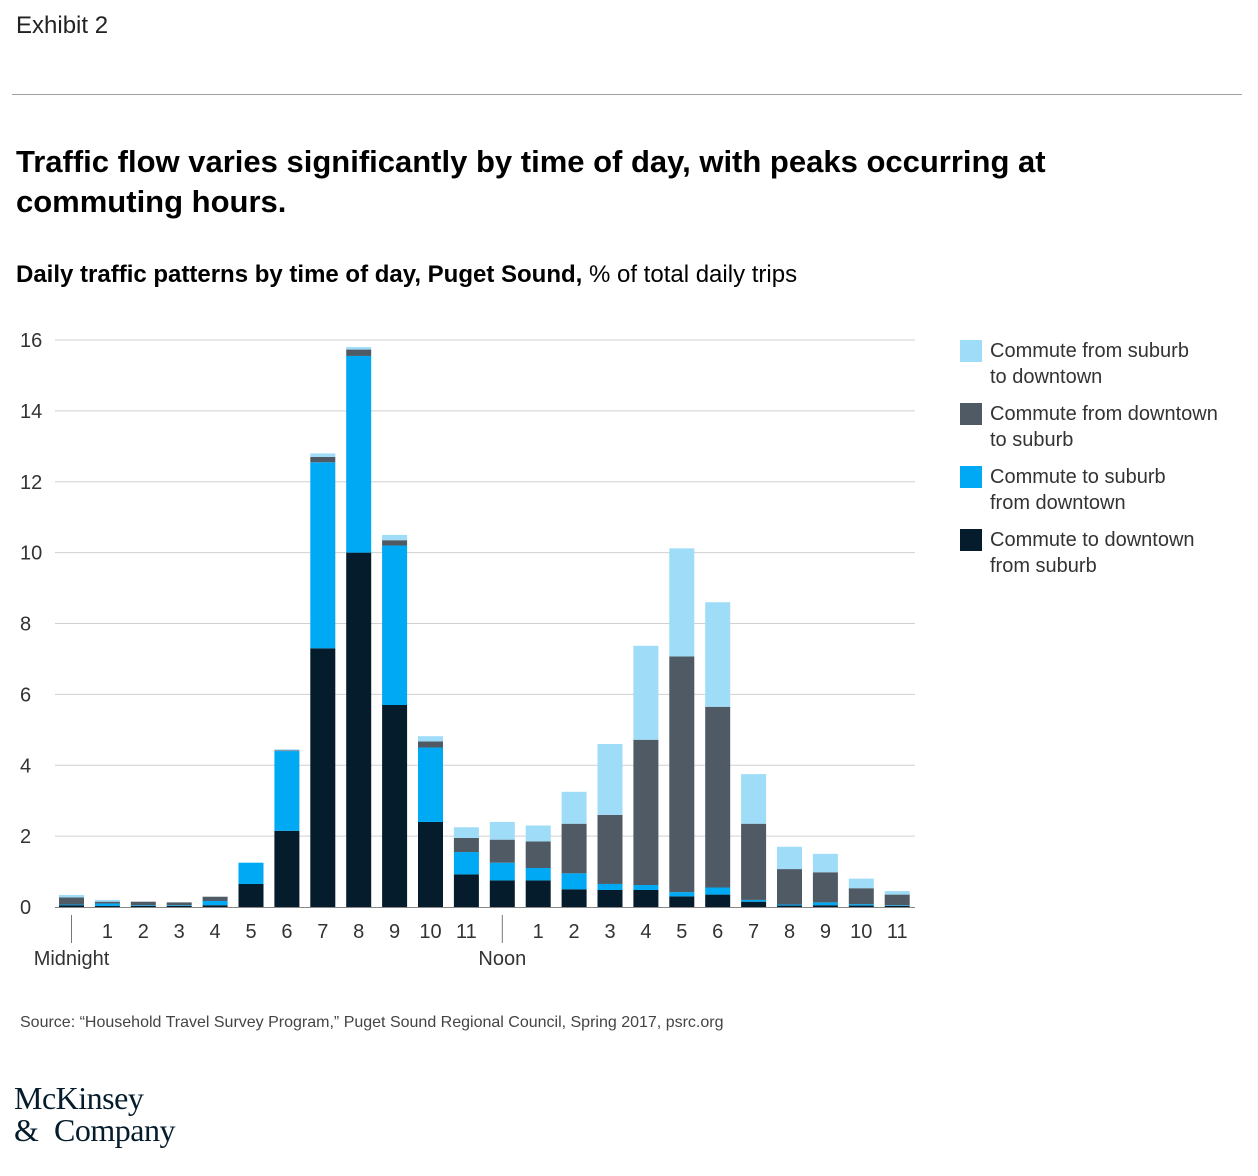 This screenshot has height=1176, width=1258. What do you see at coordinates (690, 274) in the screenshot?
I see `subtitle-unit: % of total daily trips` at bounding box center [690, 274].